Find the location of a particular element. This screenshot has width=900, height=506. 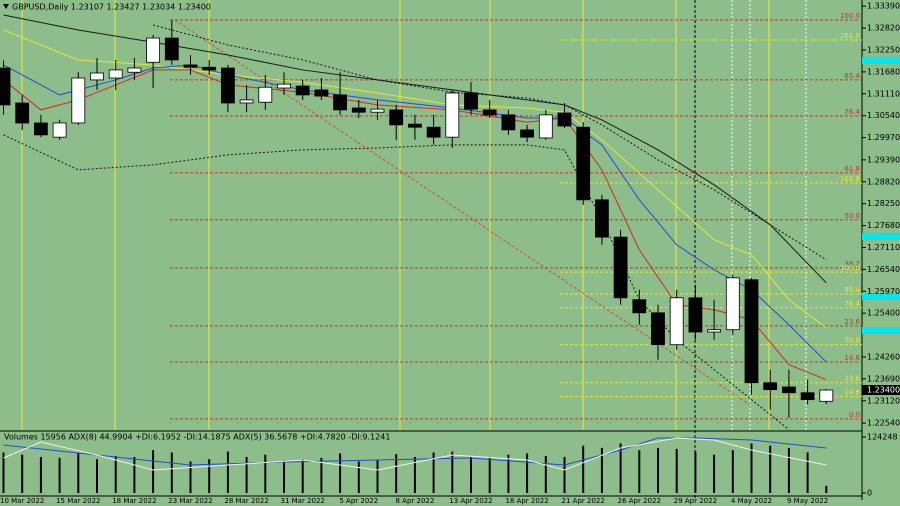

y-tick-label: 1.31110 is located at coordinates (883, 93).